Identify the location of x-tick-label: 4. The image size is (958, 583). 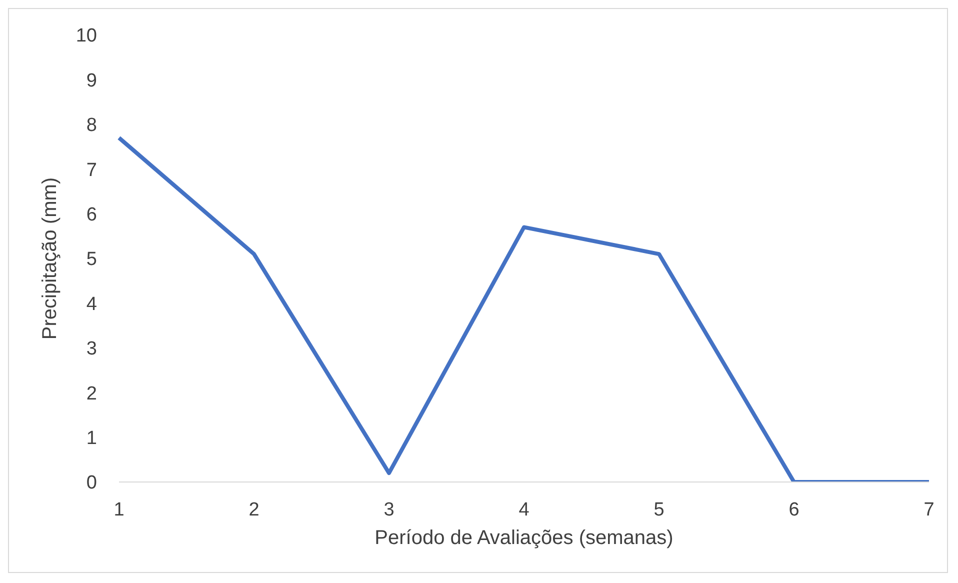
(524, 509).